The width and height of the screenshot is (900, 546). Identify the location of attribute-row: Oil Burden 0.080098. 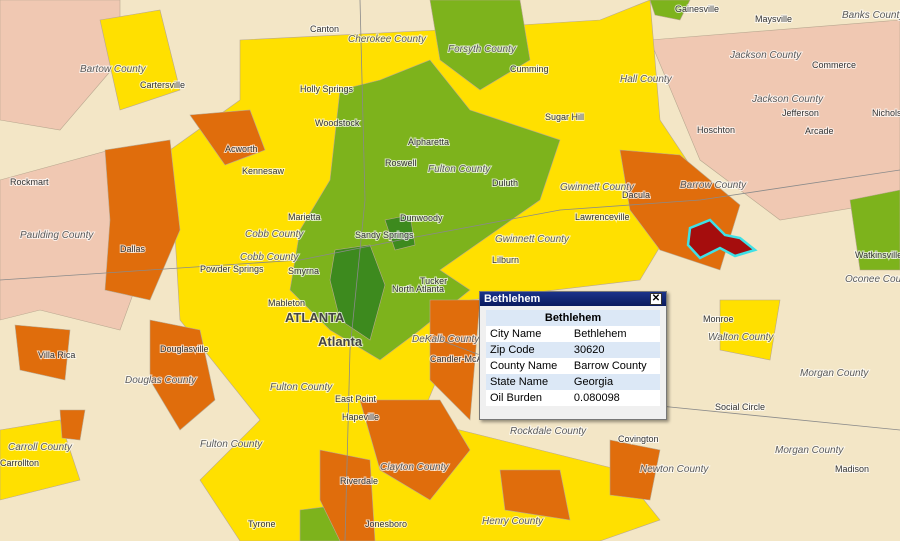
(573, 398).